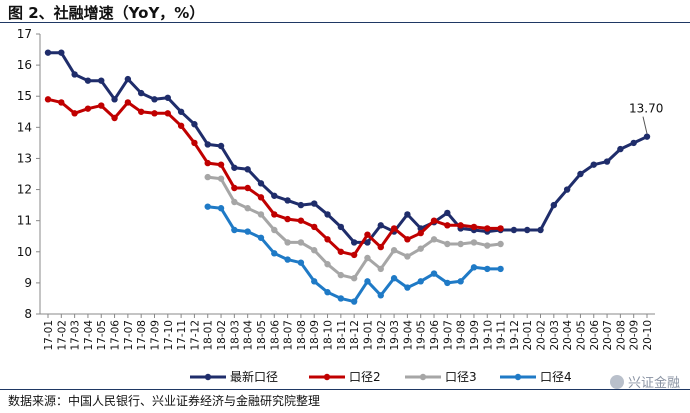 Image resolution: width=690 pixels, height=413 pixels. What do you see at coordinates (235, 335) in the screenshot?
I see `x-tick-label: 18-03` at bounding box center [235, 335].